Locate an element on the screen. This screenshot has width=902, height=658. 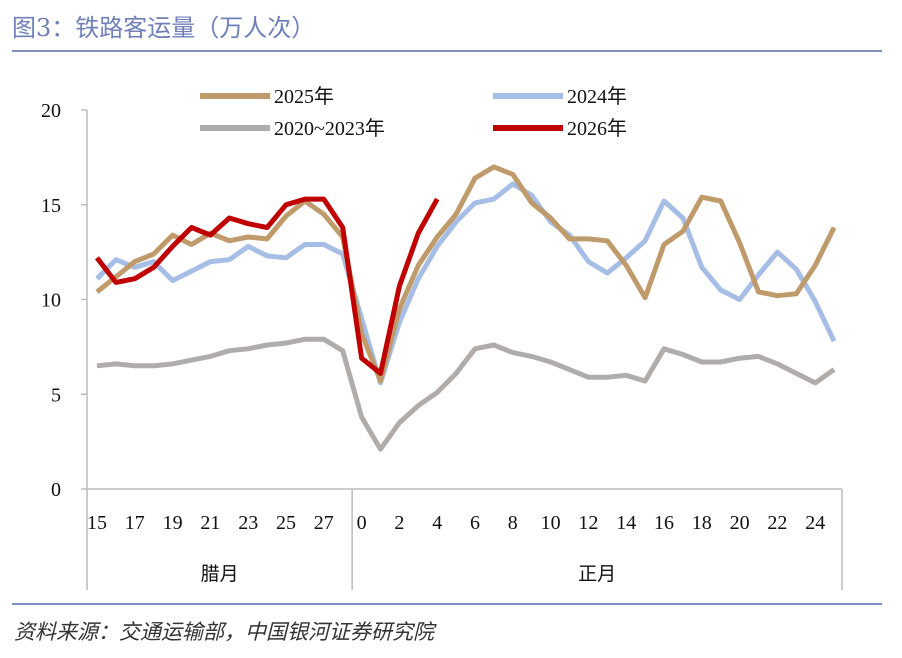
y-tick-label: 10 is located at coordinates (51, 301).